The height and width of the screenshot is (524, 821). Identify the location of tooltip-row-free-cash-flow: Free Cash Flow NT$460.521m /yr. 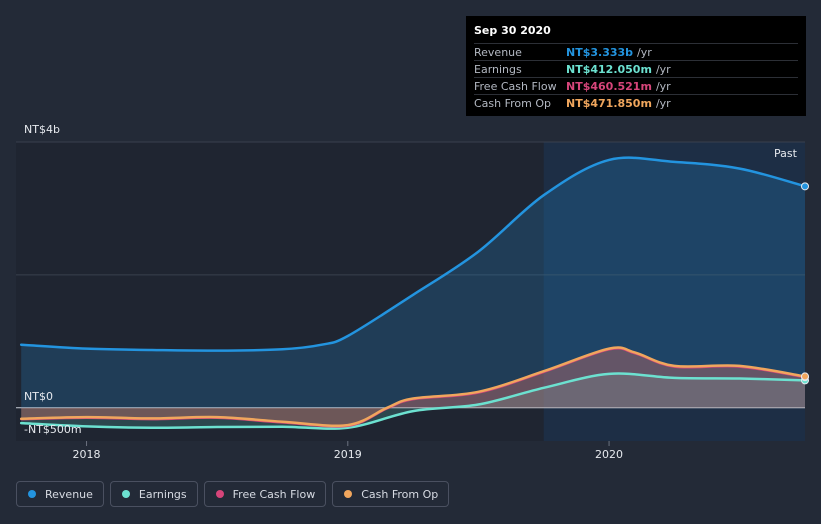
(636, 85).